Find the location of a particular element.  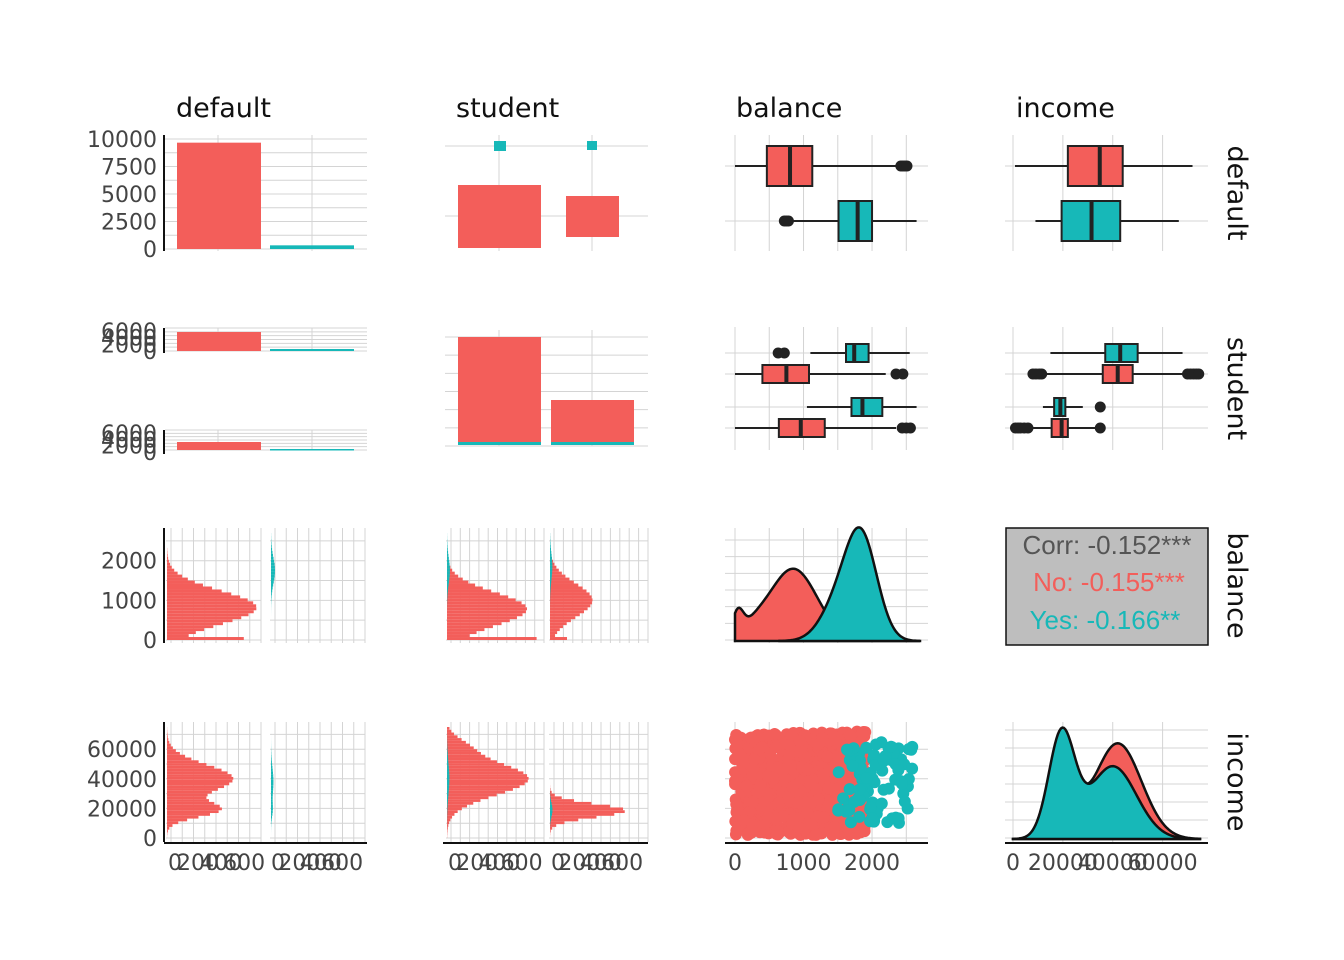

tick-label-income-x: 20000 is located at coordinates (1063, 863).